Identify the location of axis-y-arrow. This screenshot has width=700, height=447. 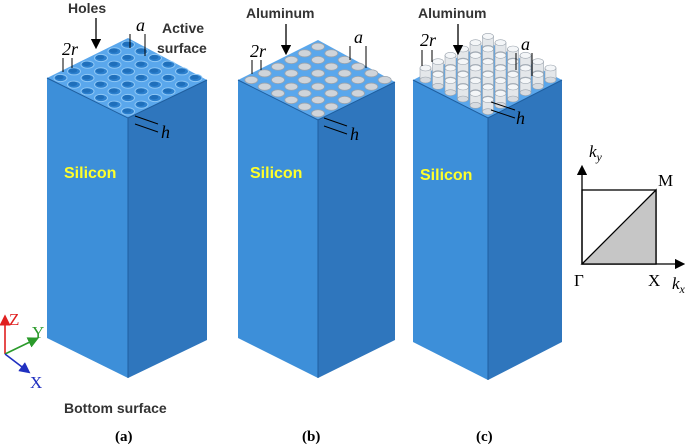
(22, 346).